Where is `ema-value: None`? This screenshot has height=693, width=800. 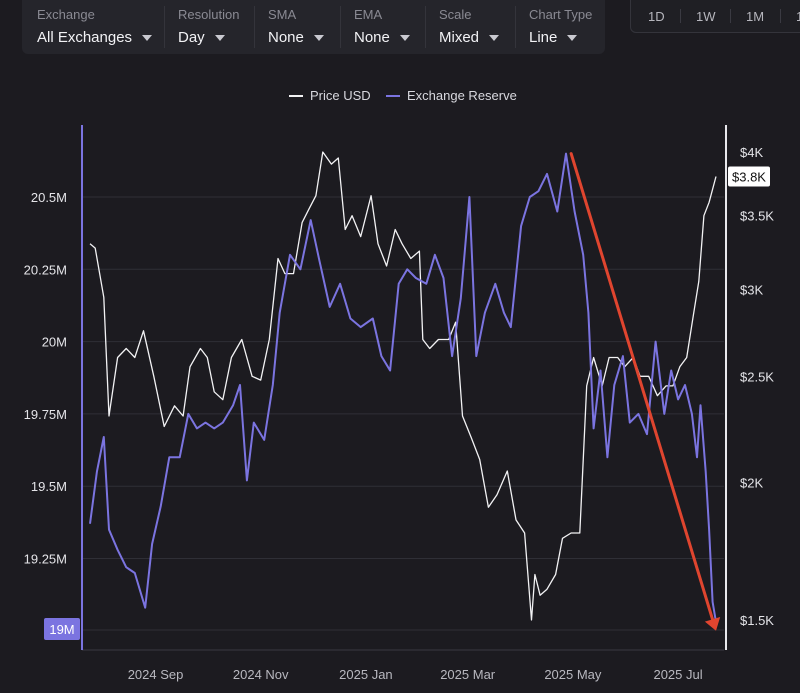
ema-value: None is located at coordinates (372, 37).